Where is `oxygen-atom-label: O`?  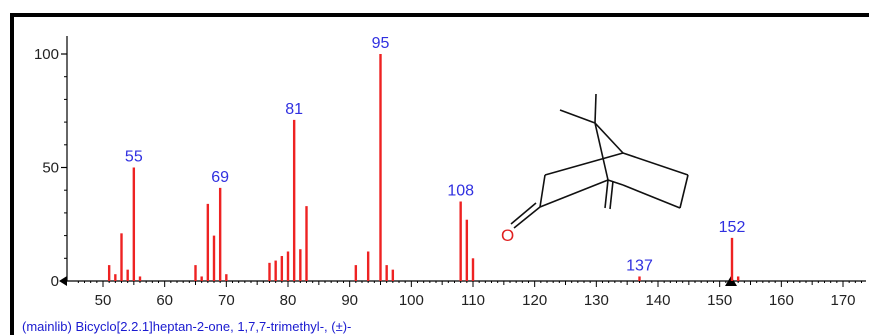
oxygen-atom-label: O is located at coordinates (507, 235).